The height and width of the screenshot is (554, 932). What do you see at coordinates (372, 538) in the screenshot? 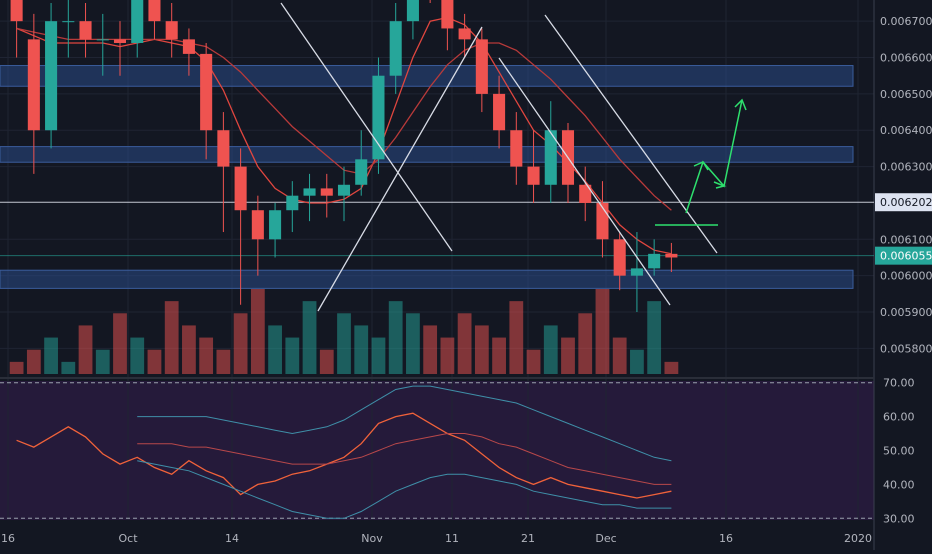
I see `x-tick-label: Nov` at bounding box center [372, 538].